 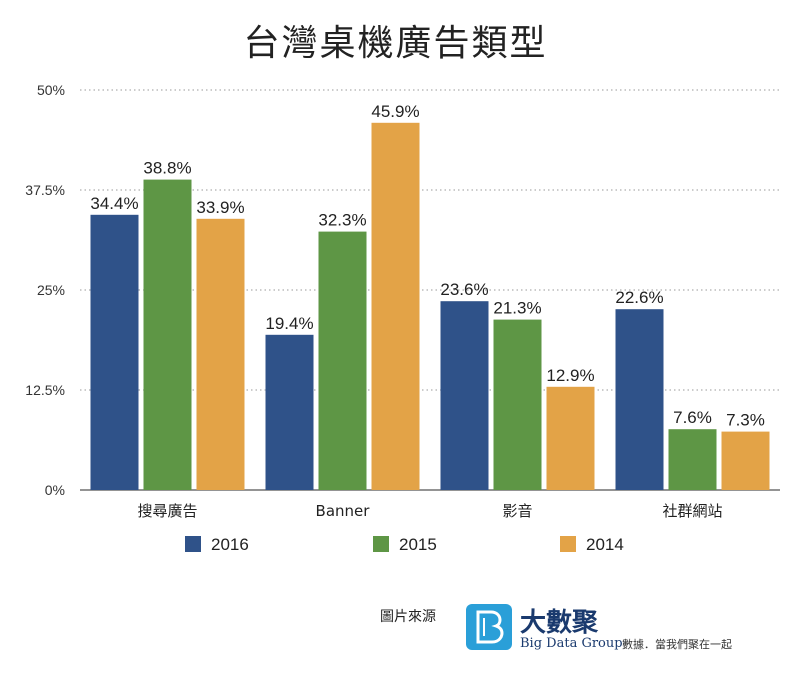 What do you see at coordinates (408, 617) in the screenshot?
I see `source-label: 圖片來源` at bounding box center [408, 617].